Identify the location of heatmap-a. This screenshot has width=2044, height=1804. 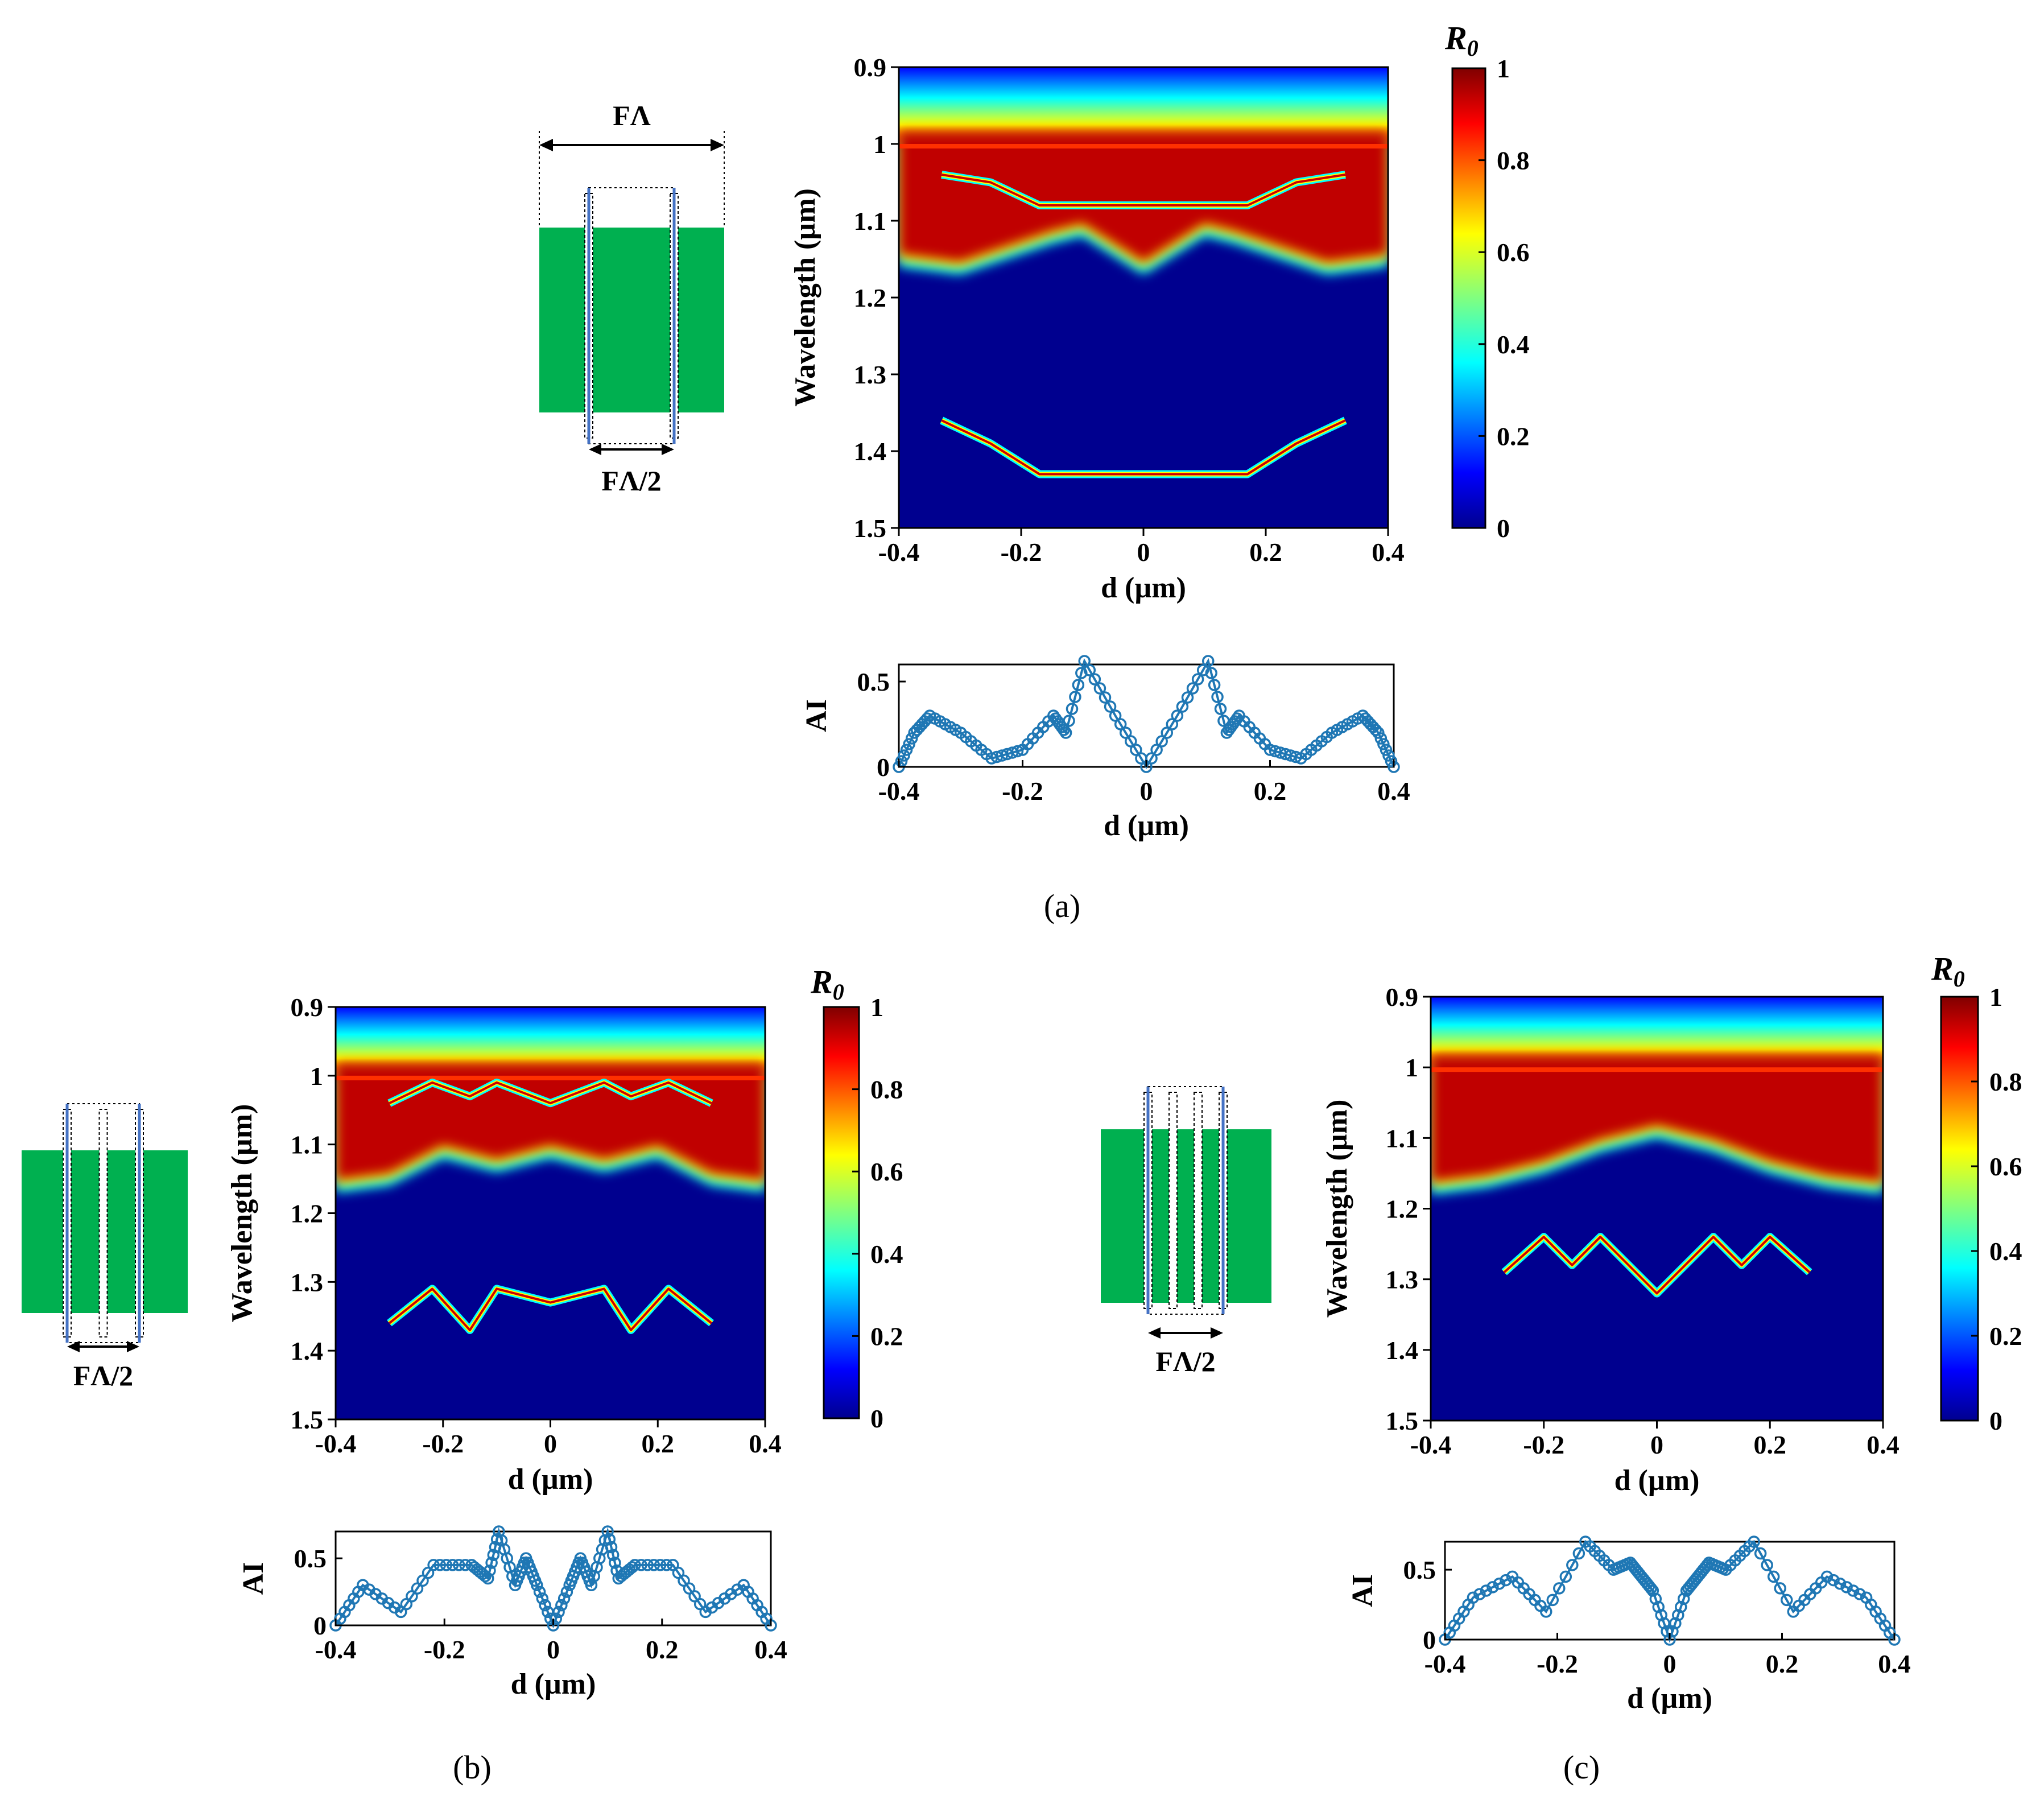
(1143, 298).